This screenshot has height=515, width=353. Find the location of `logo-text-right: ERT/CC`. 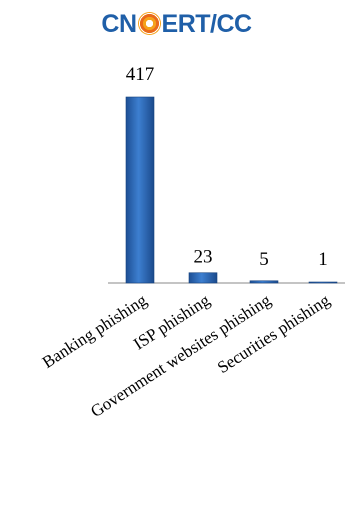

logo-text-right: ERT/CC is located at coordinates (207, 24).